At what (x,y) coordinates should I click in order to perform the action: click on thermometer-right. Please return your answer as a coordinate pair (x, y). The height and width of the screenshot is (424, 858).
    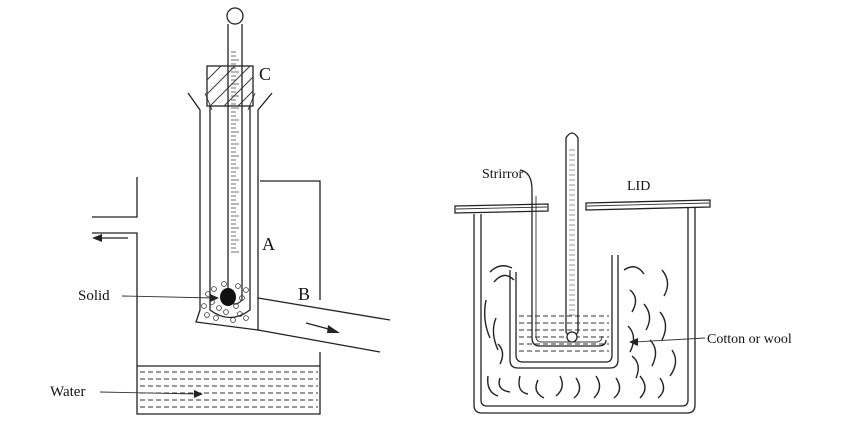
    Looking at the image, I should click on (572, 237).